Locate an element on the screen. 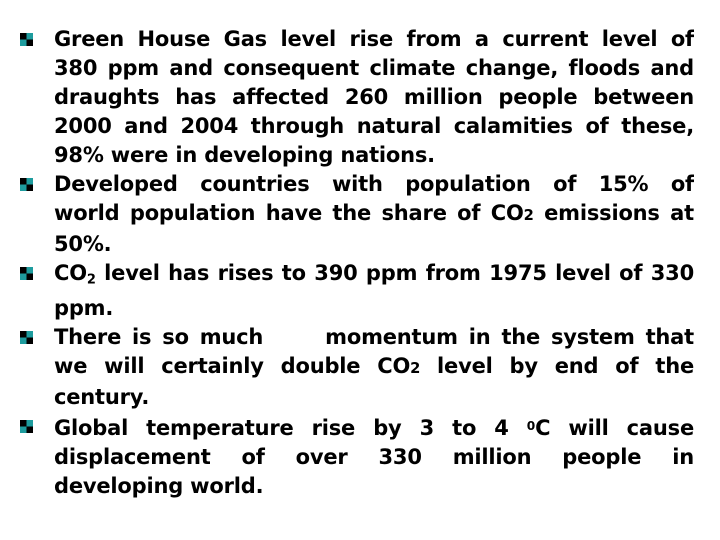 This screenshot has width=720, height=540. text-segment: ppm. is located at coordinates (84, 308).